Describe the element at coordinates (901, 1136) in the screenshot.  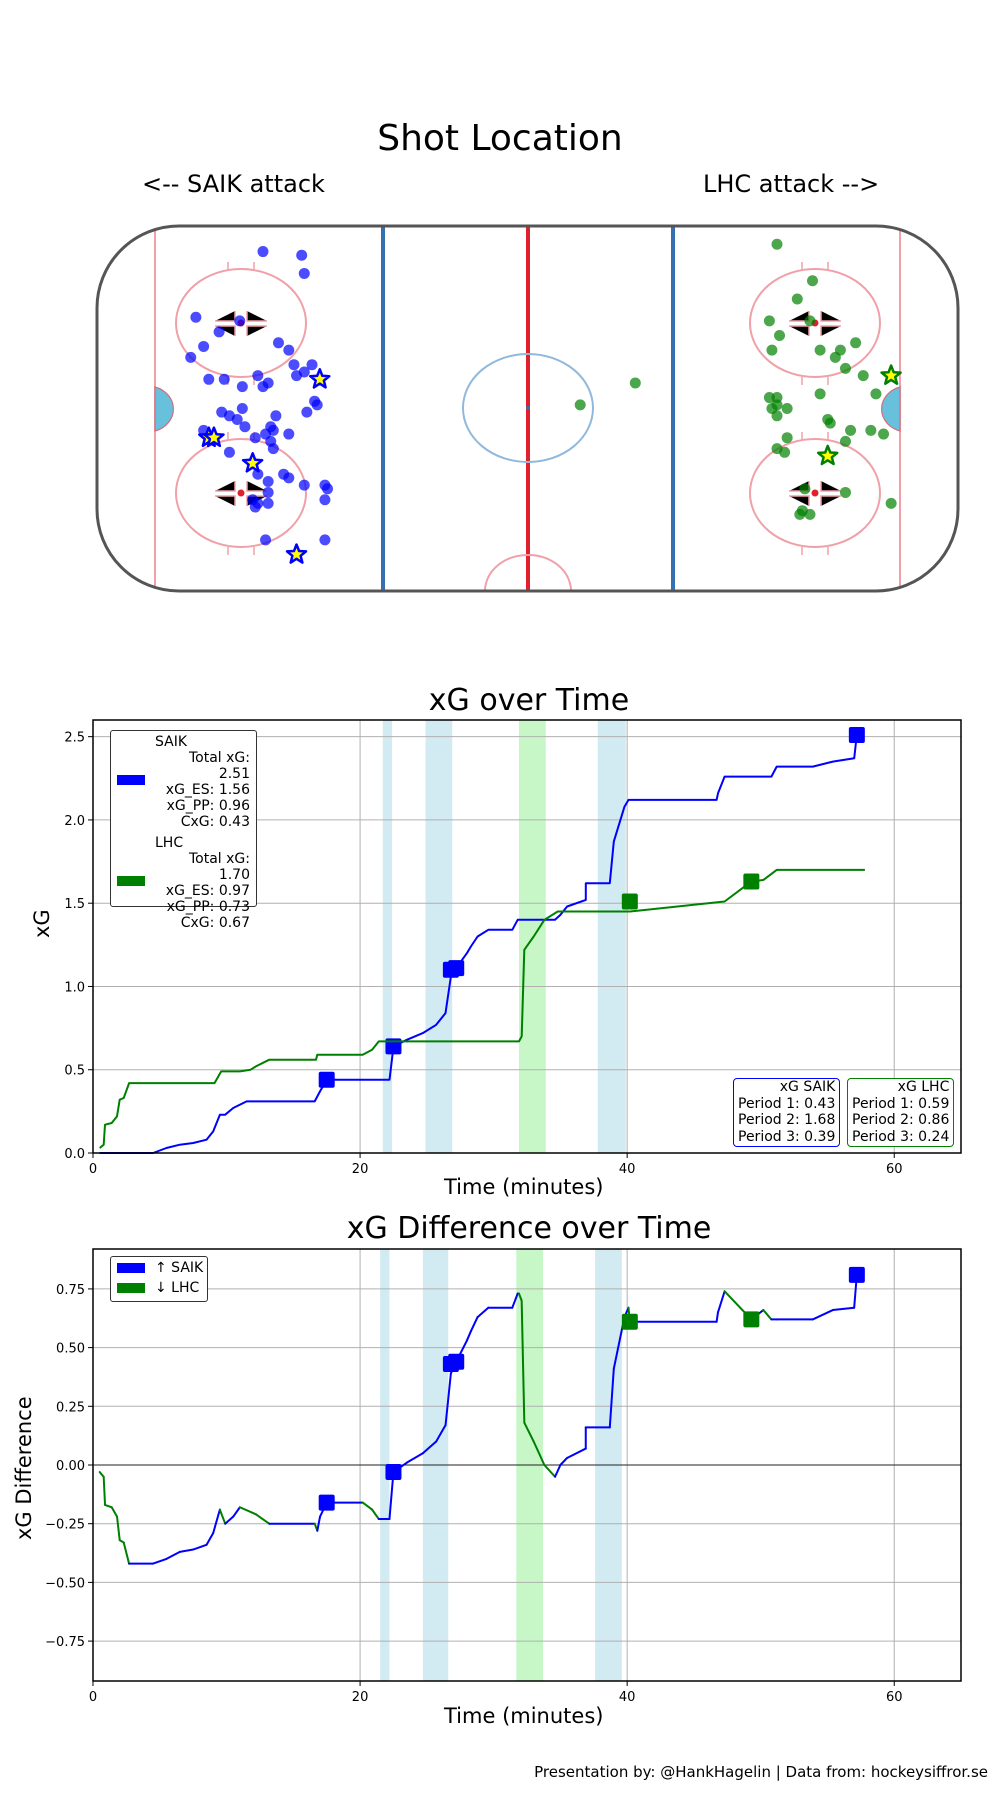
I see `period-lhc-p3: Period 3: 0.24` at that location.